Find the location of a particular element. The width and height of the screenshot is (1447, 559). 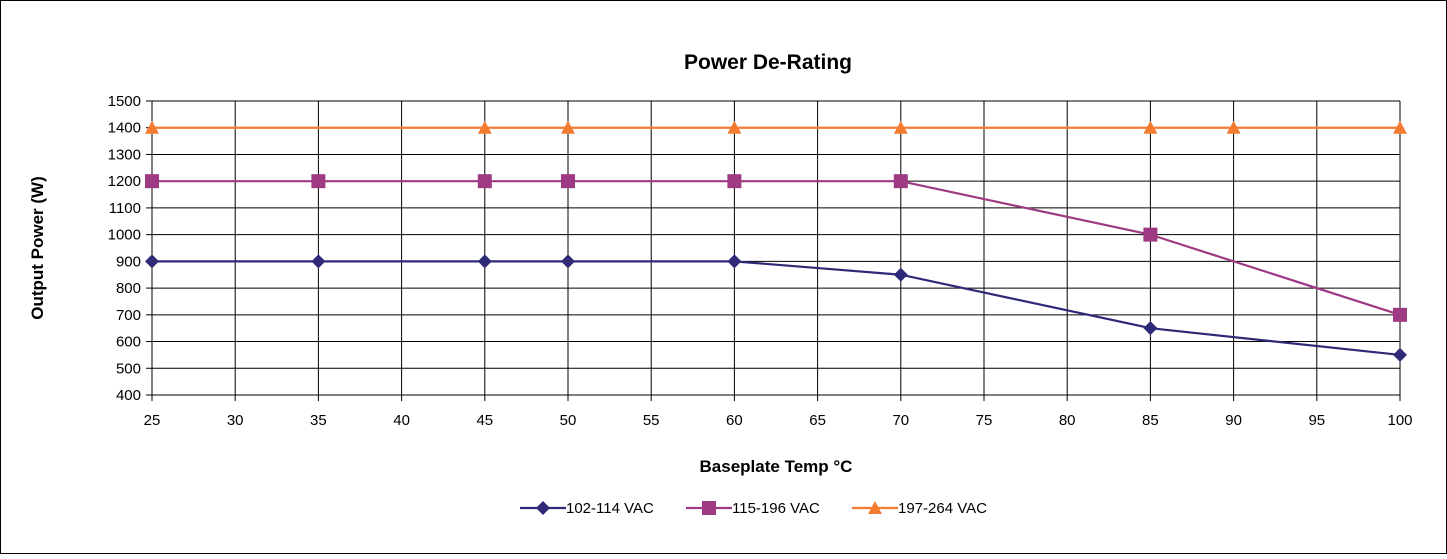

x-tick-label: 60 is located at coordinates (734, 420).